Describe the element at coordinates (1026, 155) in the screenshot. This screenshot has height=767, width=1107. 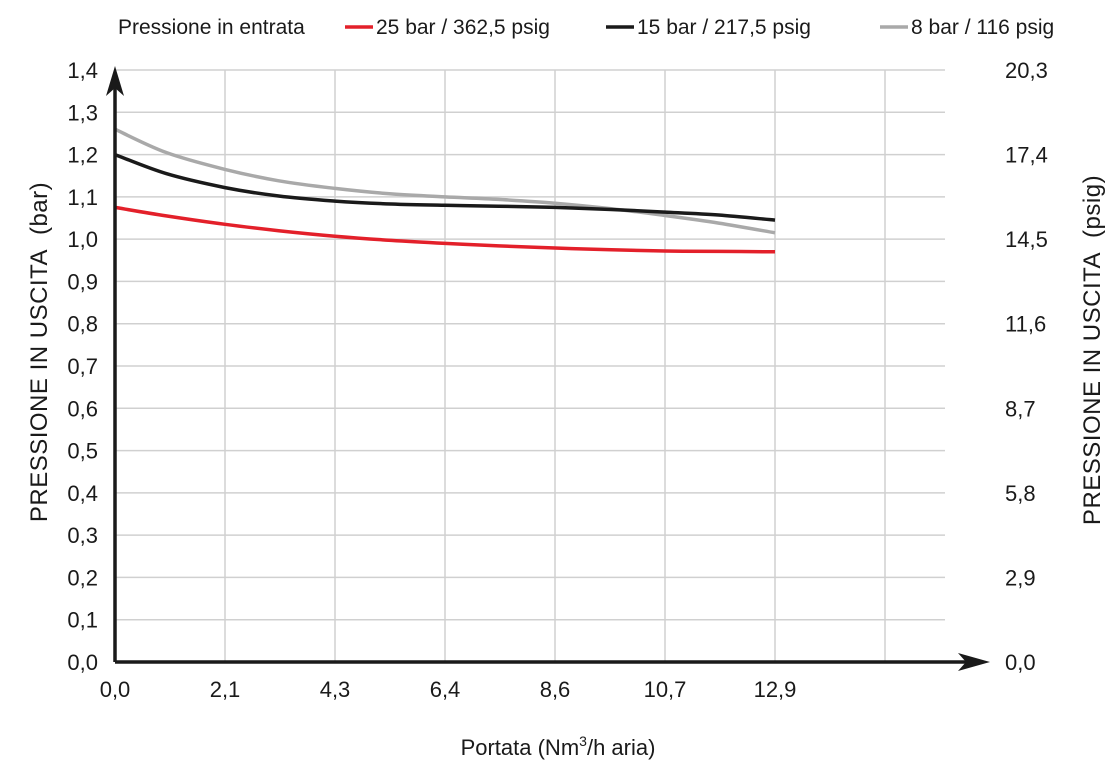
I see `y-tick-label-right: 17,4` at that location.